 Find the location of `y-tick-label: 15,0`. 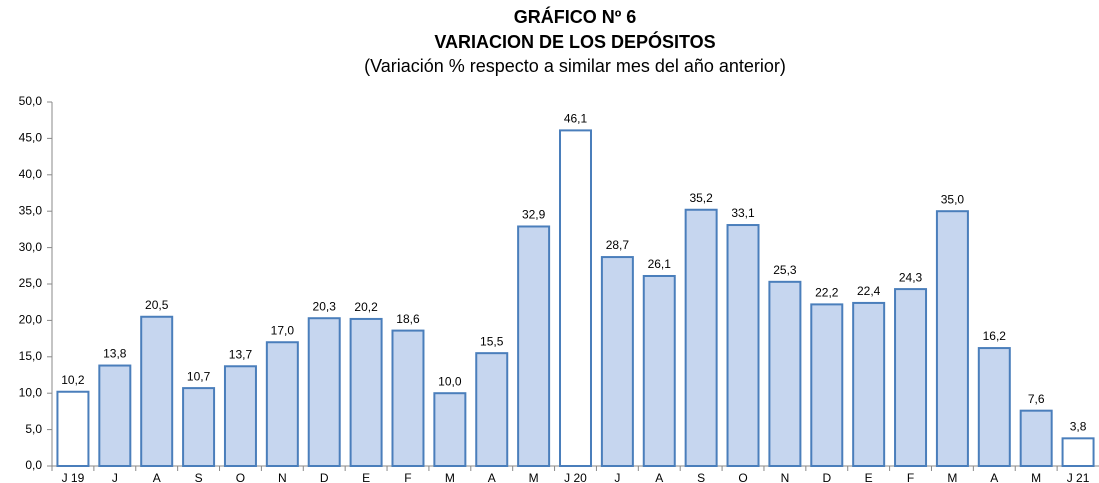

y-tick-label: 15,0 is located at coordinates (31, 356).